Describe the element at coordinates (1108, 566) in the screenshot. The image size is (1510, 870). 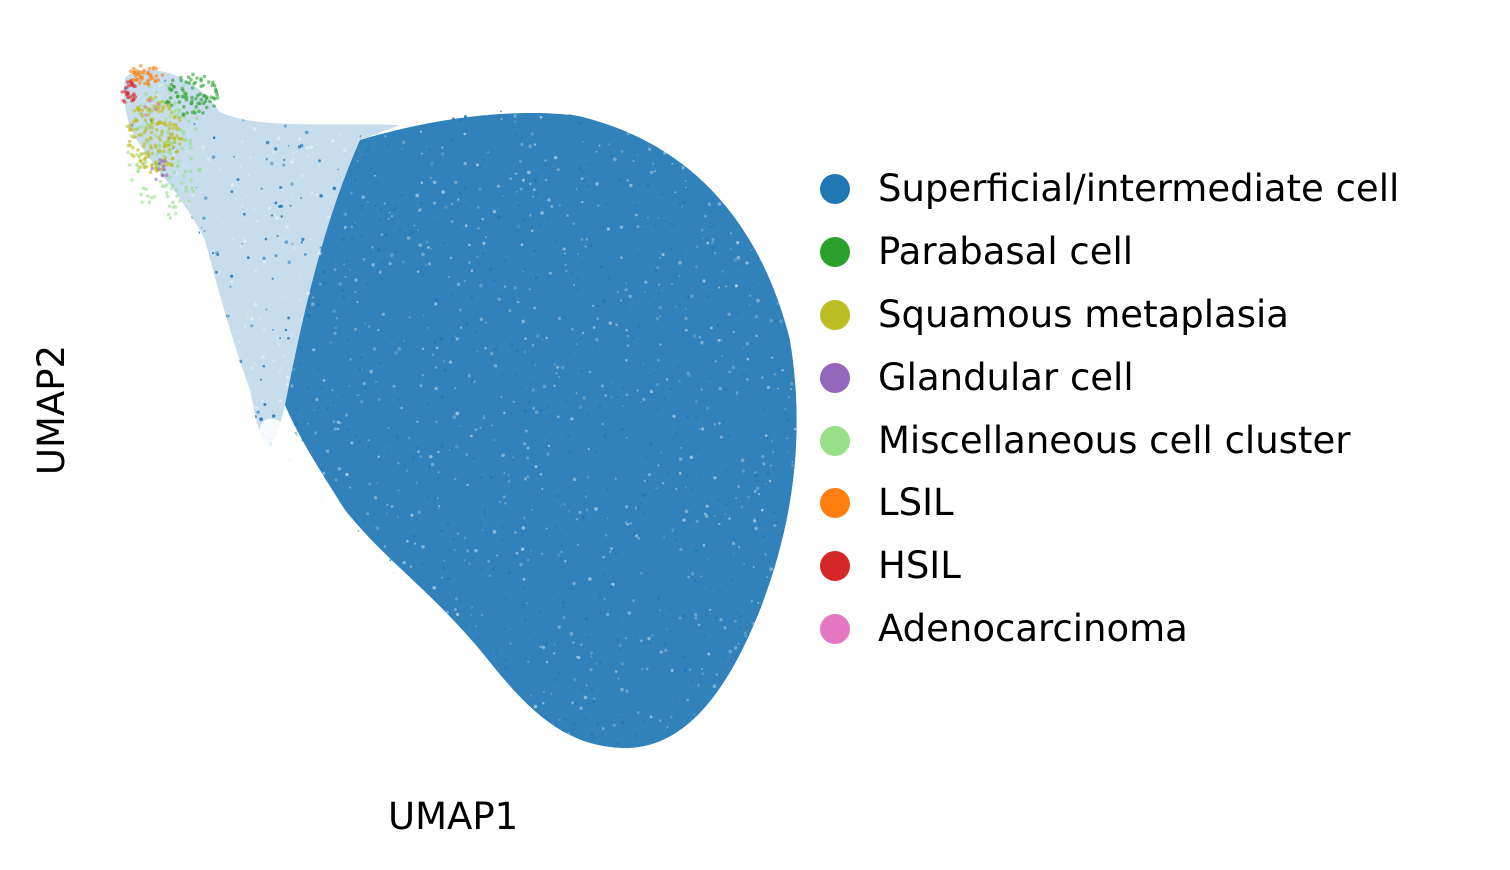
I see `legend-item: HSIL` at that location.